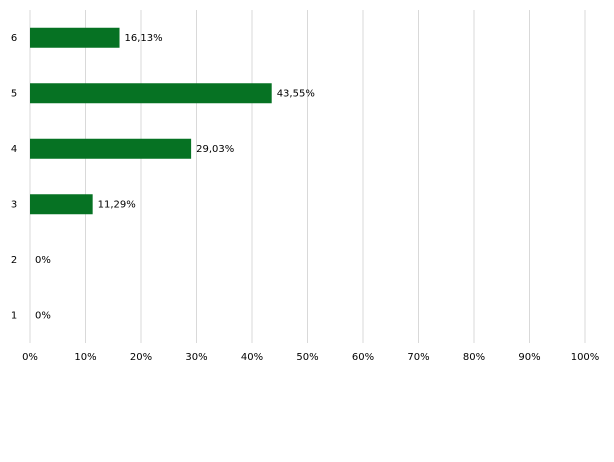 This screenshot has height=462, width=614. Describe the element at coordinates (585, 357) in the screenshot. I see `x-tick-label: 100%` at that location.